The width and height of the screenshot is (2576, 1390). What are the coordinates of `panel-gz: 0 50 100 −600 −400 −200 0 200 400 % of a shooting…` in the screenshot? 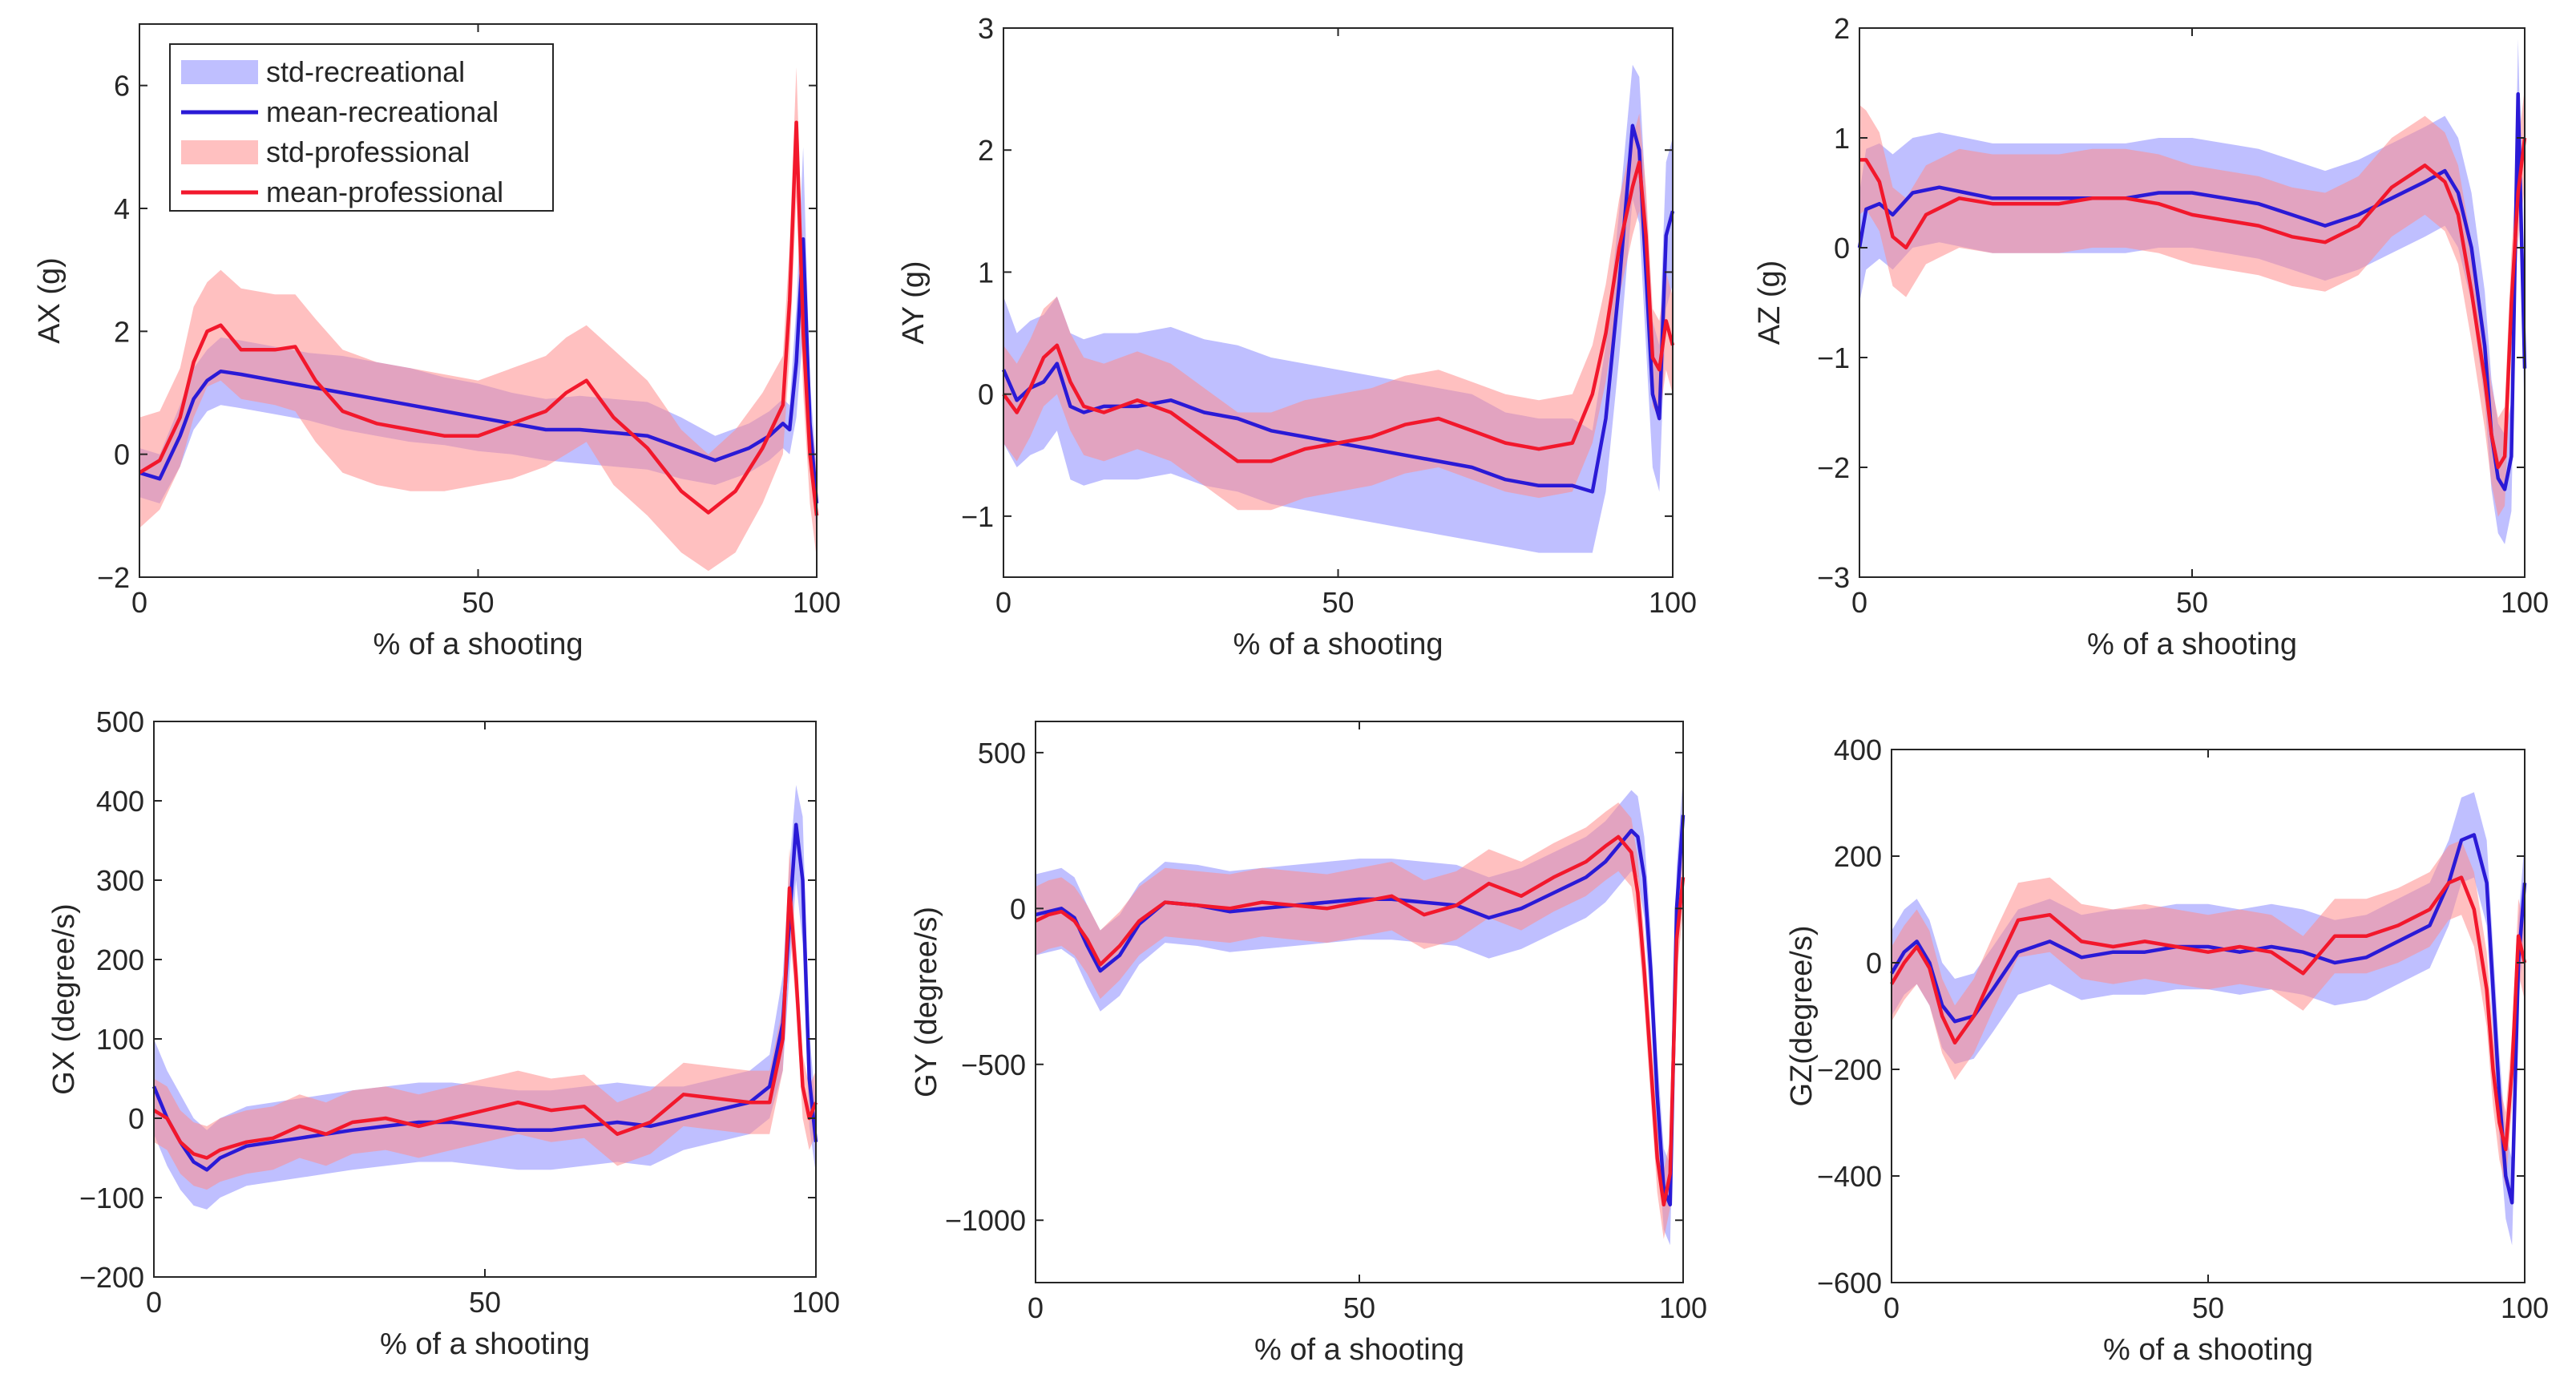 It's located at (2167, 1050).